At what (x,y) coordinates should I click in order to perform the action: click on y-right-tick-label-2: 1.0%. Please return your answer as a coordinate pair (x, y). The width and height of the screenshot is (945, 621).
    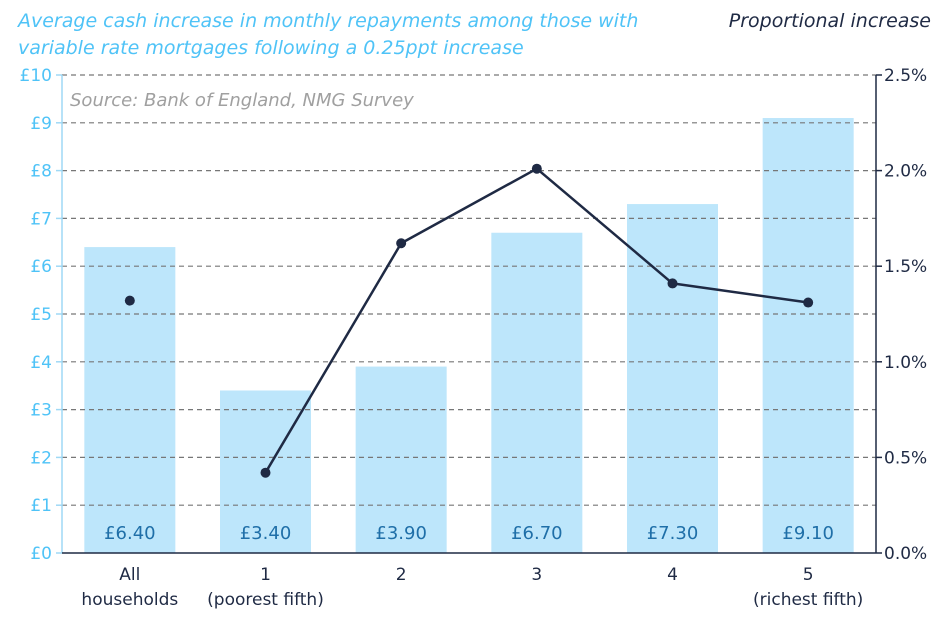
    Looking at the image, I should click on (905, 363).